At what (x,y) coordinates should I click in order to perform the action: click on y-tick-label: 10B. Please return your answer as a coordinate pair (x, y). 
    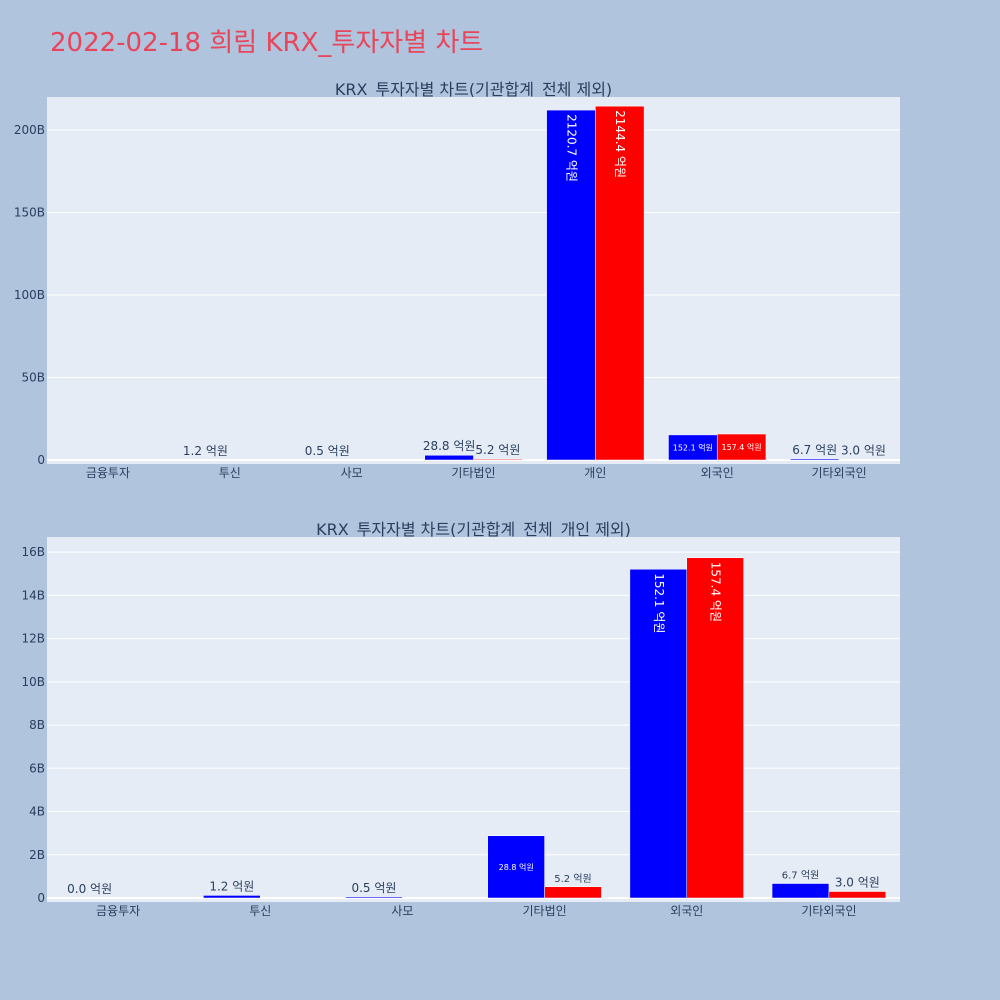
    Looking at the image, I should click on (33, 682).